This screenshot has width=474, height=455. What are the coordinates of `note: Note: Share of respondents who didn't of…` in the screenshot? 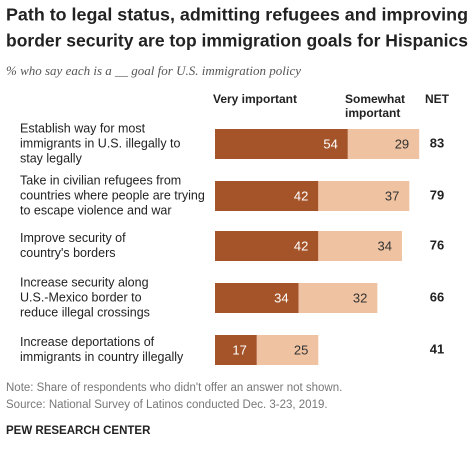 It's located at (174, 388).